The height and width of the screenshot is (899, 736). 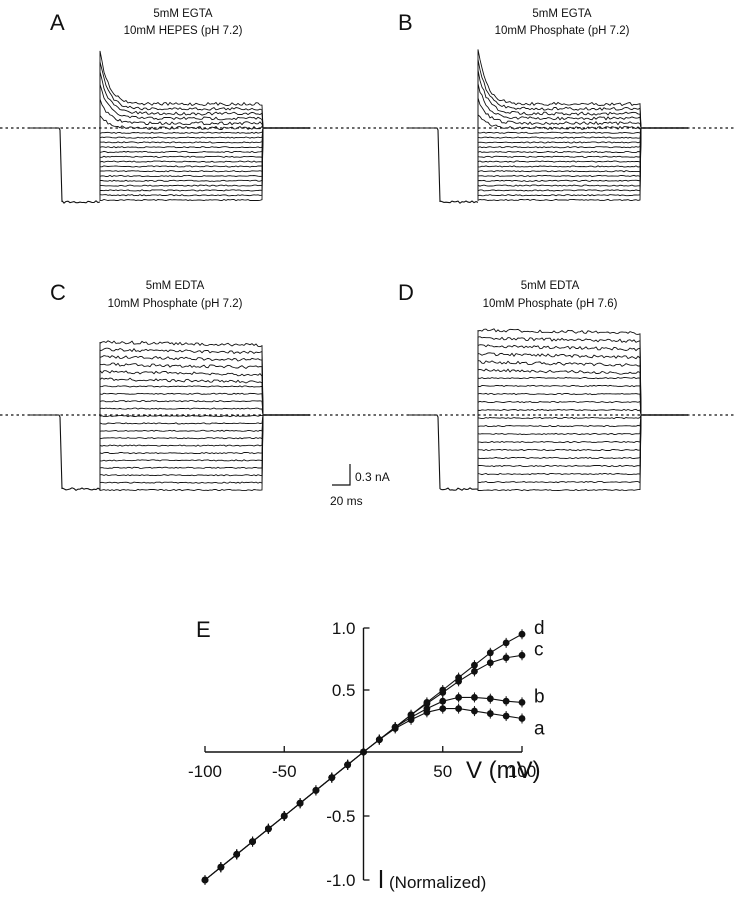 I want to click on panel-b-traces, so click(x=548, y=126).